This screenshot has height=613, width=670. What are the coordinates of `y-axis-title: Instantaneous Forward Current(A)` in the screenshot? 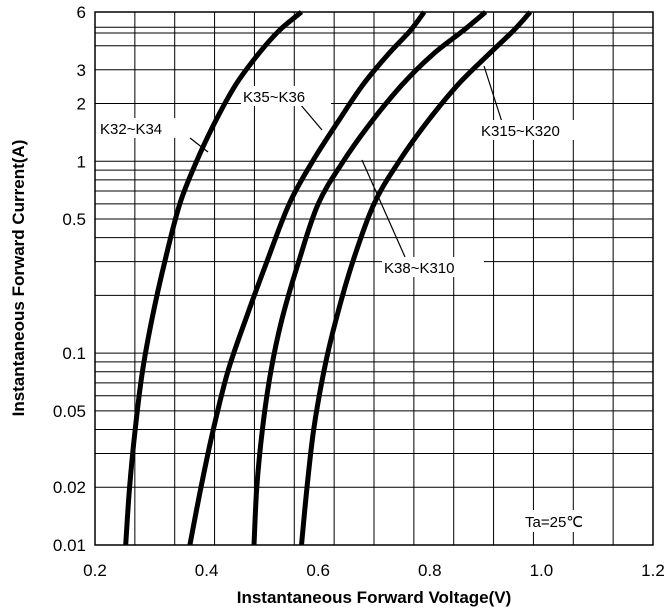 It's located at (18, 278).